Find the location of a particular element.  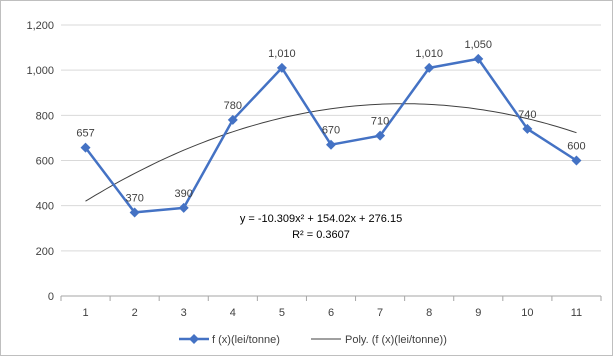

y-tick-label: 1,200 is located at coordinates (40, 26).